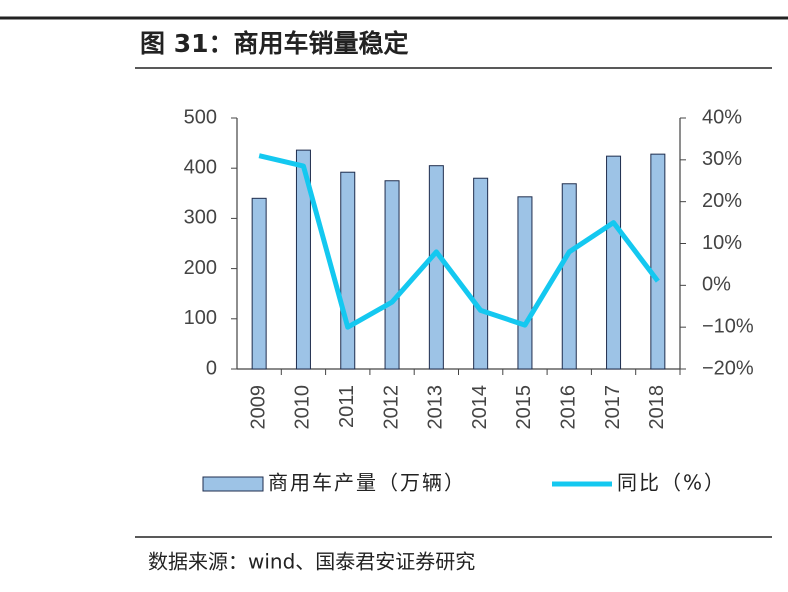  Describe the element at coordinates (200, 117) in the screenshot. I see `y-tick-label: 500` at that location.